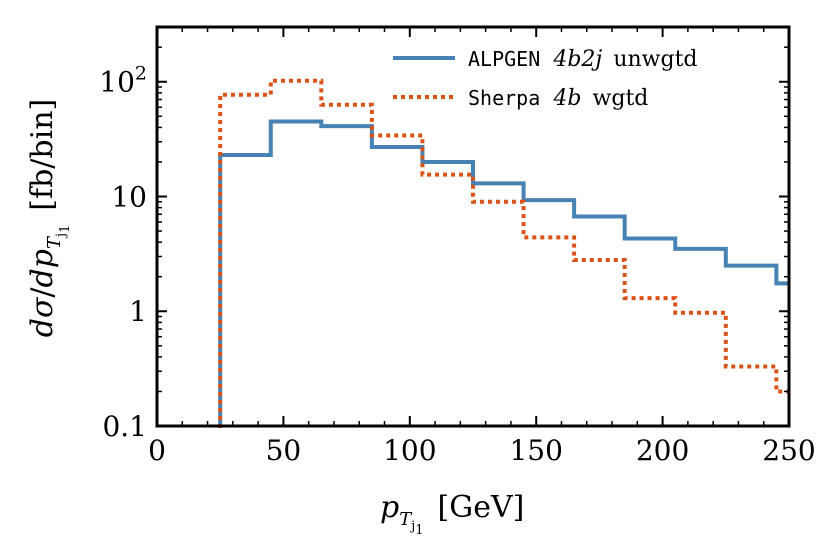 This screenshot has width=830, height=539. Describe the element at coordinates (123, 81) in the screenshot. I see `y-tick-label: 102` at that location.